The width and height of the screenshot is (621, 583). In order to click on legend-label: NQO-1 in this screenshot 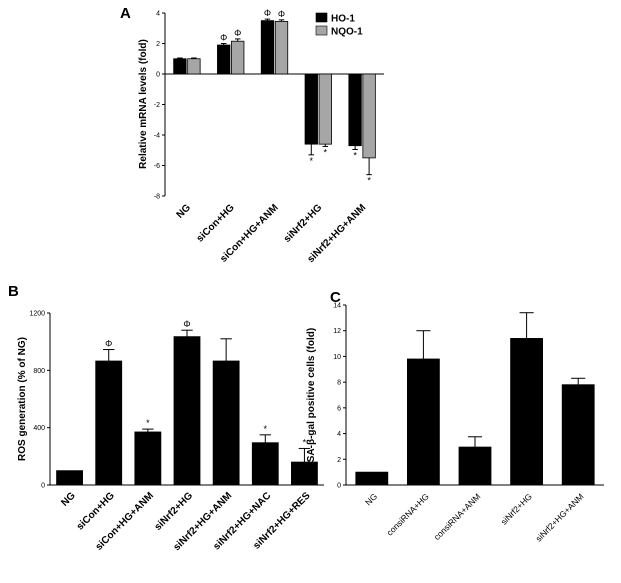, I will do `click(347, 32)`.